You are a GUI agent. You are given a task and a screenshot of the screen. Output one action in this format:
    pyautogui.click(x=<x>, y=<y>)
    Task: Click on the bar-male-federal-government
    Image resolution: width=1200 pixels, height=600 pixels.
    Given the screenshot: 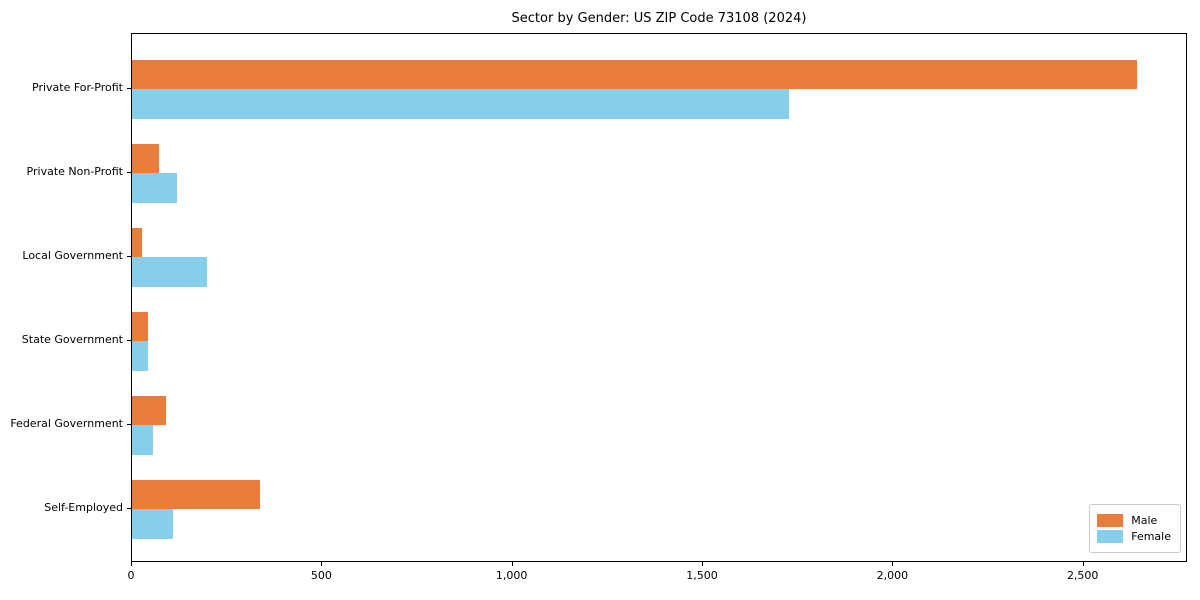 What is the action you would take?
    pyautogui.click(x=149, y=410)
    